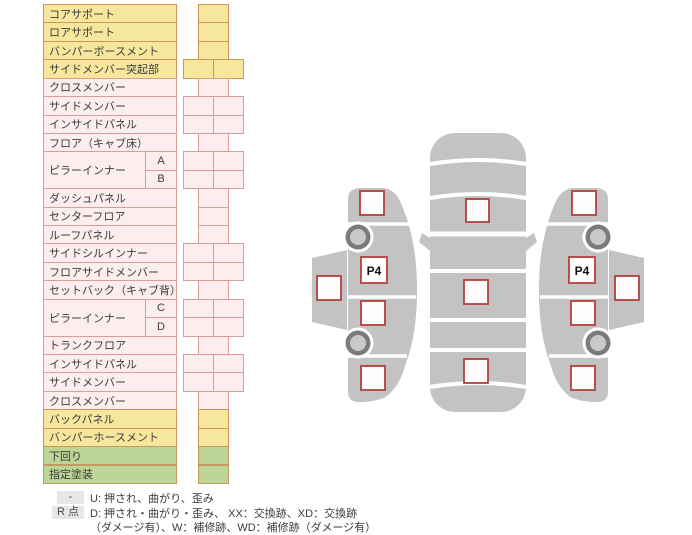 This screenshot has height=535, width=692. I want to click on point-left-rear-fender, so click(373, 378).